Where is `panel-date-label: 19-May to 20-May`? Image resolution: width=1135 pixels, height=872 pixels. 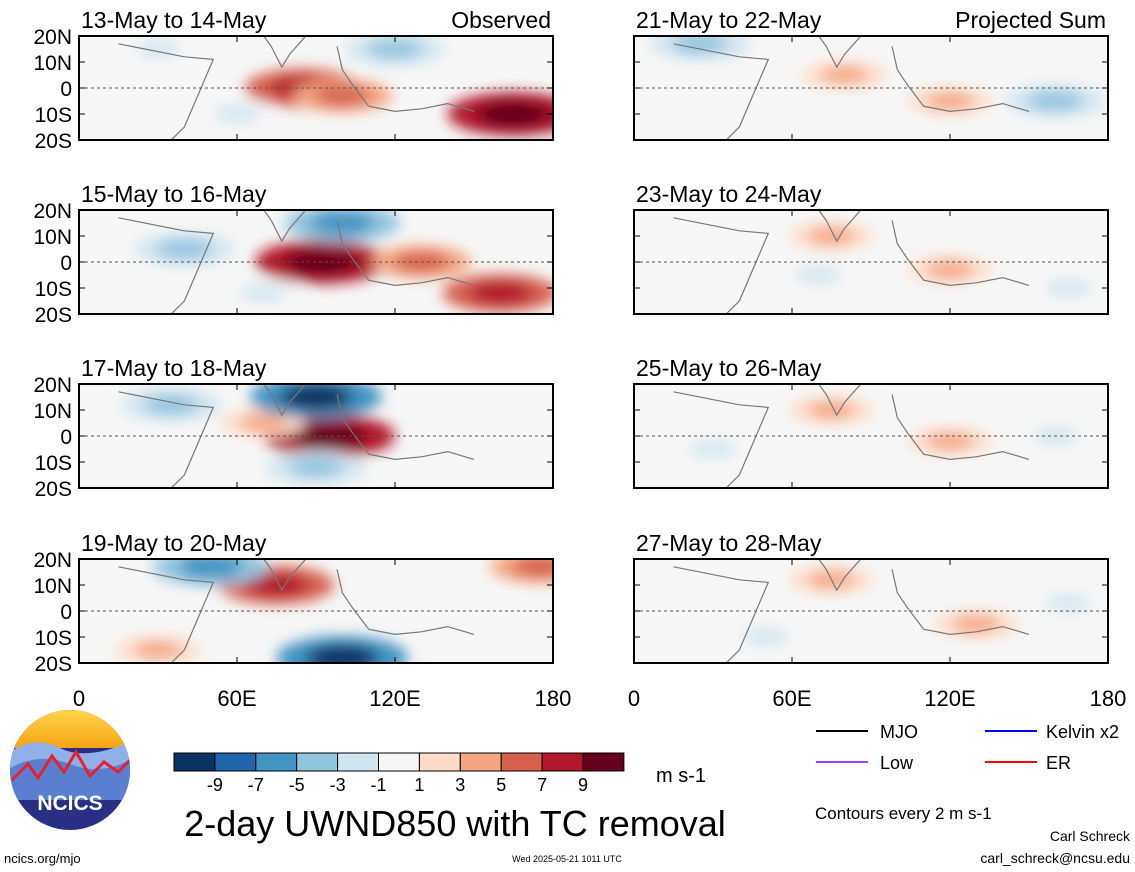
panel-date-label: 19-May to 20-May is located at coordinates (174, 543).